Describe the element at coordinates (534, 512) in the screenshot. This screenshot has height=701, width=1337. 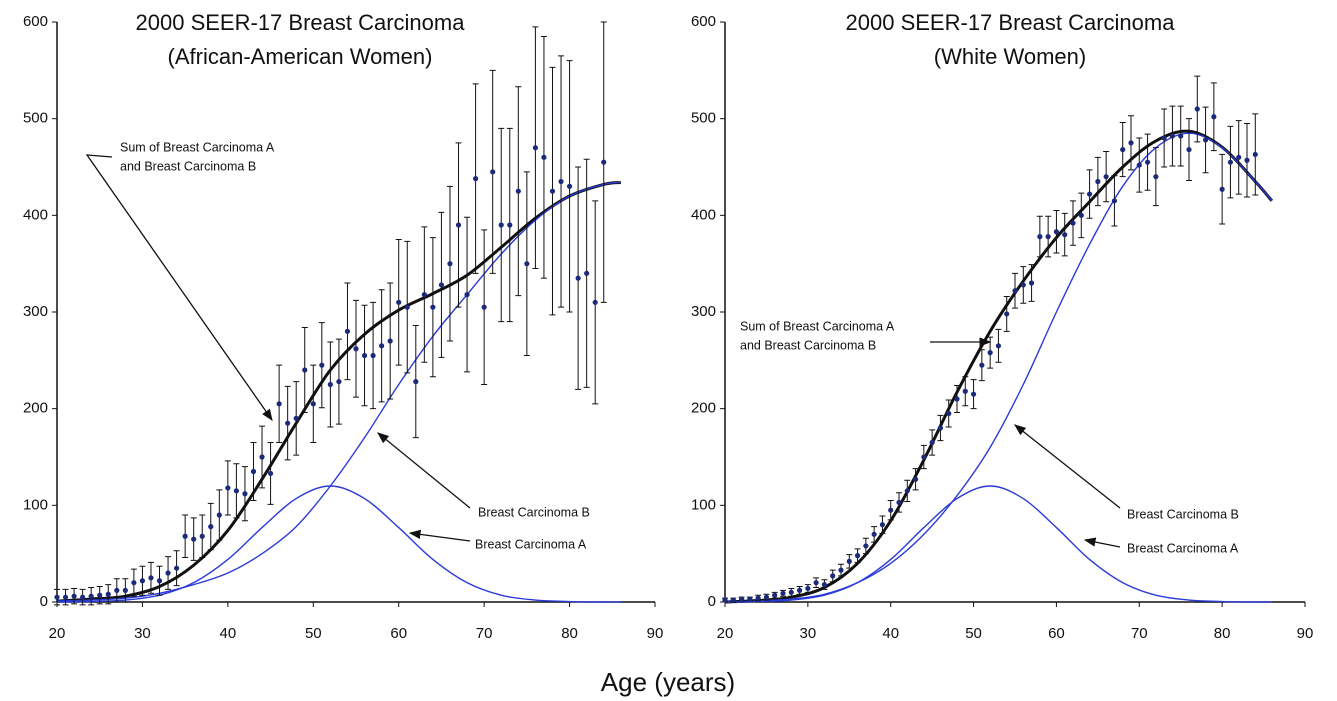
I see `annotation: Breast Carcinoma B` at that location.